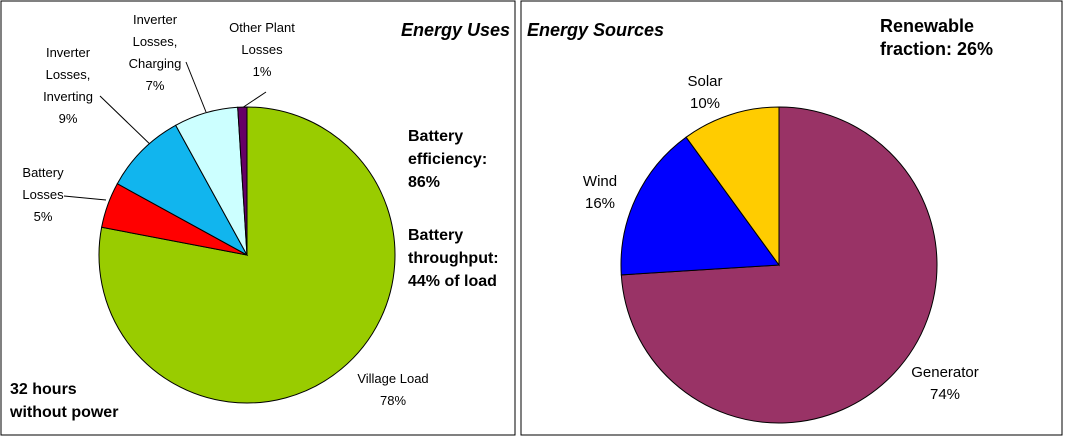 This screenshot has height=437, width=1067. I want to click on leader-lines, so click(165, 131).